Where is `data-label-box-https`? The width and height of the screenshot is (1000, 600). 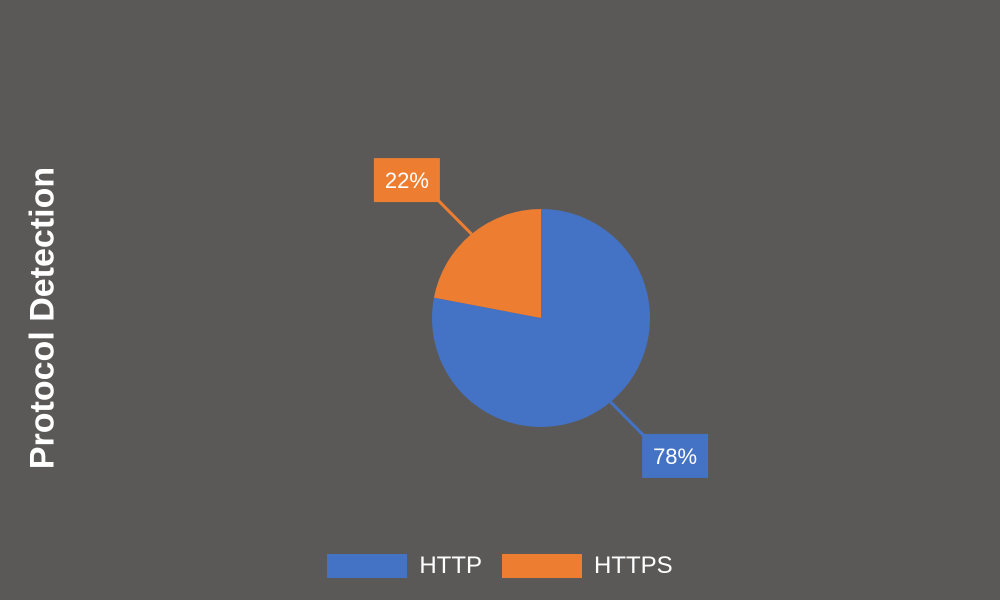
data-label-box-https is located at coordinates (406, 180).